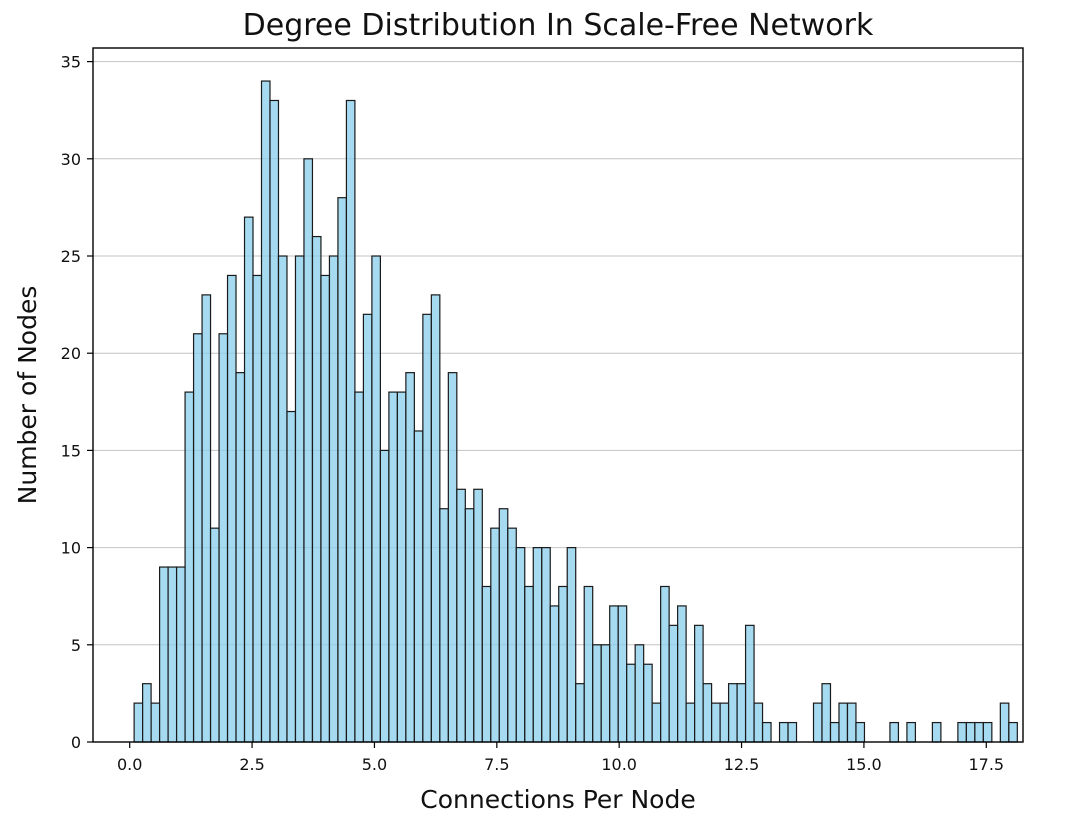  What do you see at coordinates (76, 645) in the screenshot?
I see `y-tick-label: 5` at bounding box center [76, 645].